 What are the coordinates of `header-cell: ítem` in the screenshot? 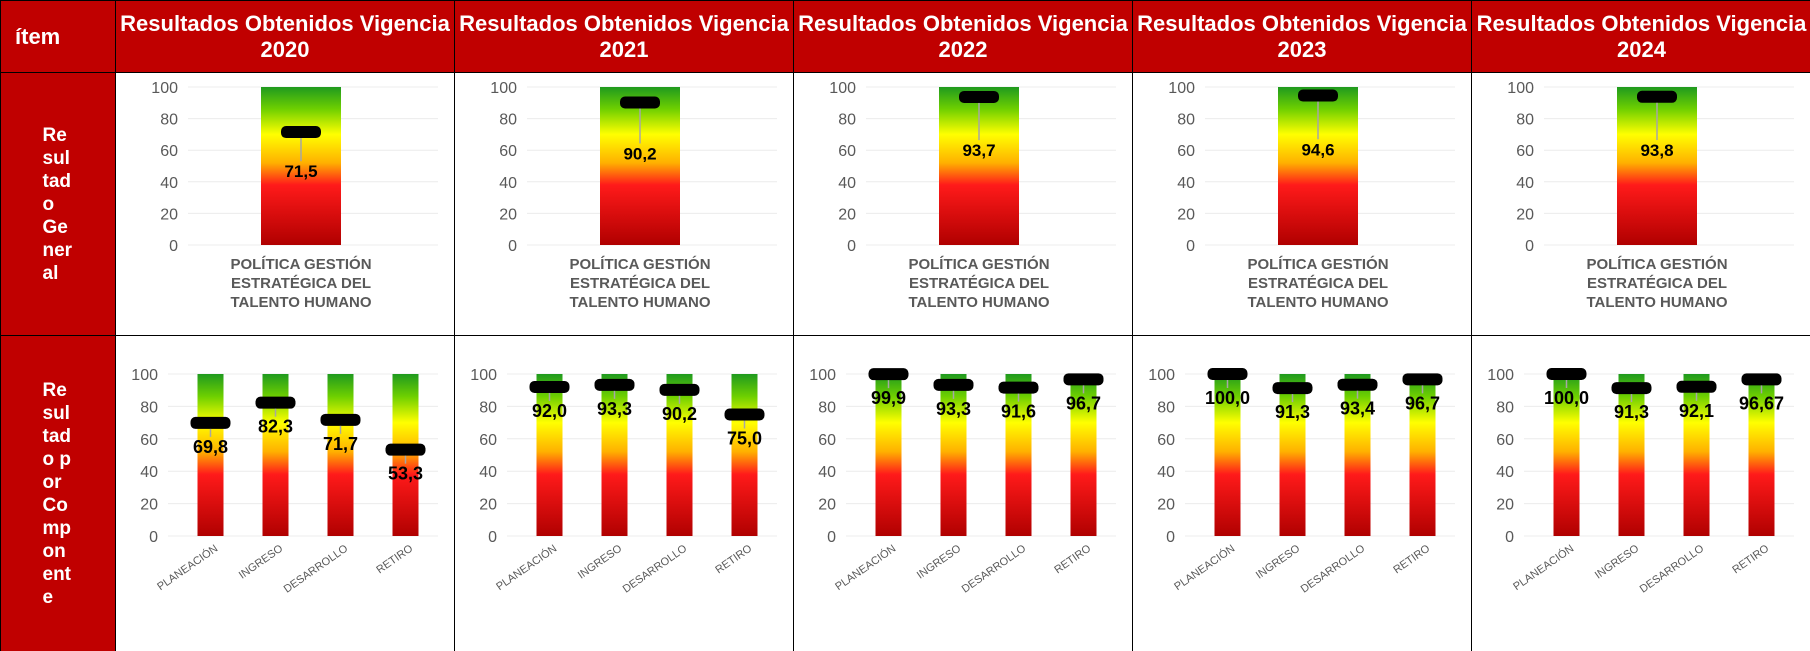 It's located at (58, 37).